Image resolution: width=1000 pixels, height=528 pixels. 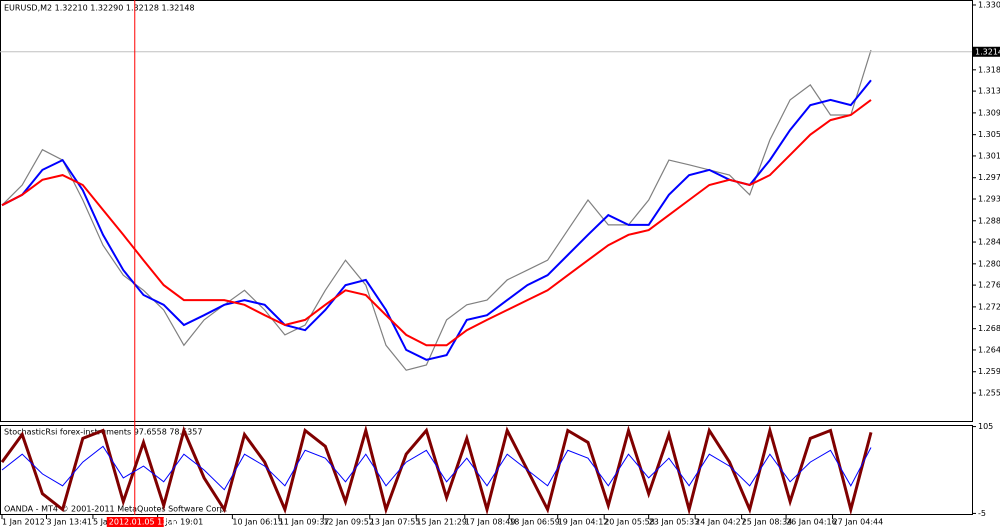 I want to click on y-tick-label: 1.28060, so click(x=989, y=263).